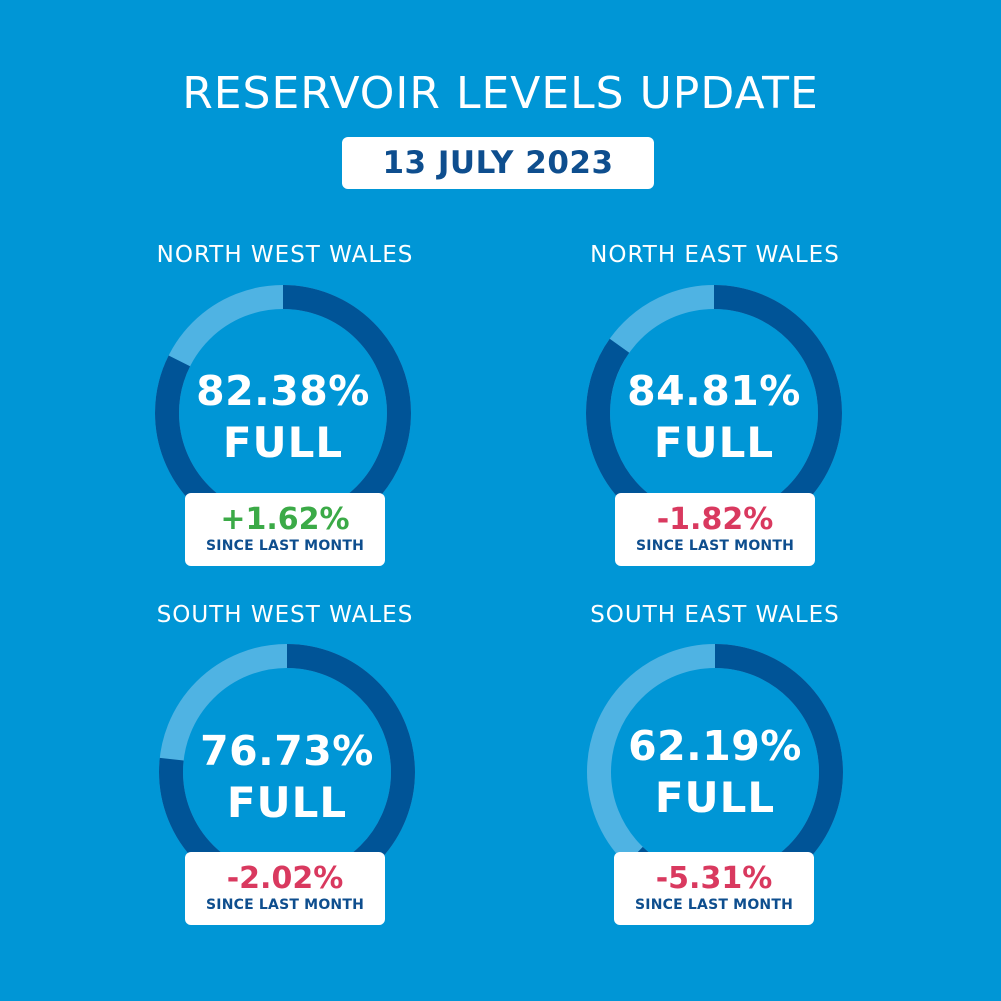 Image resolution: width=1001 pixels, height=1001 pixels. What do you see at coordinates (715, 746) in the screenshot?
I see `percent-full-value: 62.19%` at bounding box center [715, 746].